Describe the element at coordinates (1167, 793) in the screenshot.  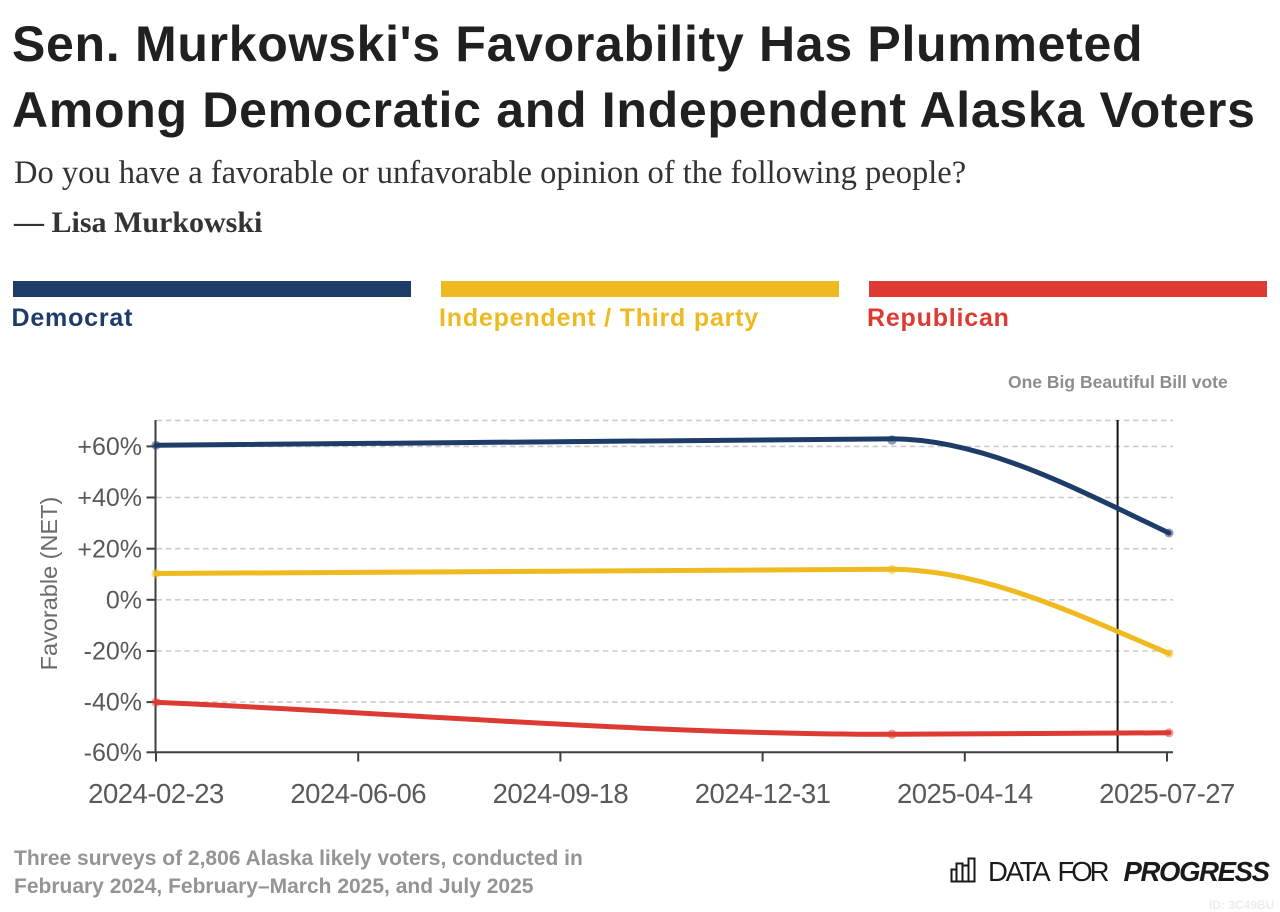
I see `svg-text: 2025-07-27` at that location.